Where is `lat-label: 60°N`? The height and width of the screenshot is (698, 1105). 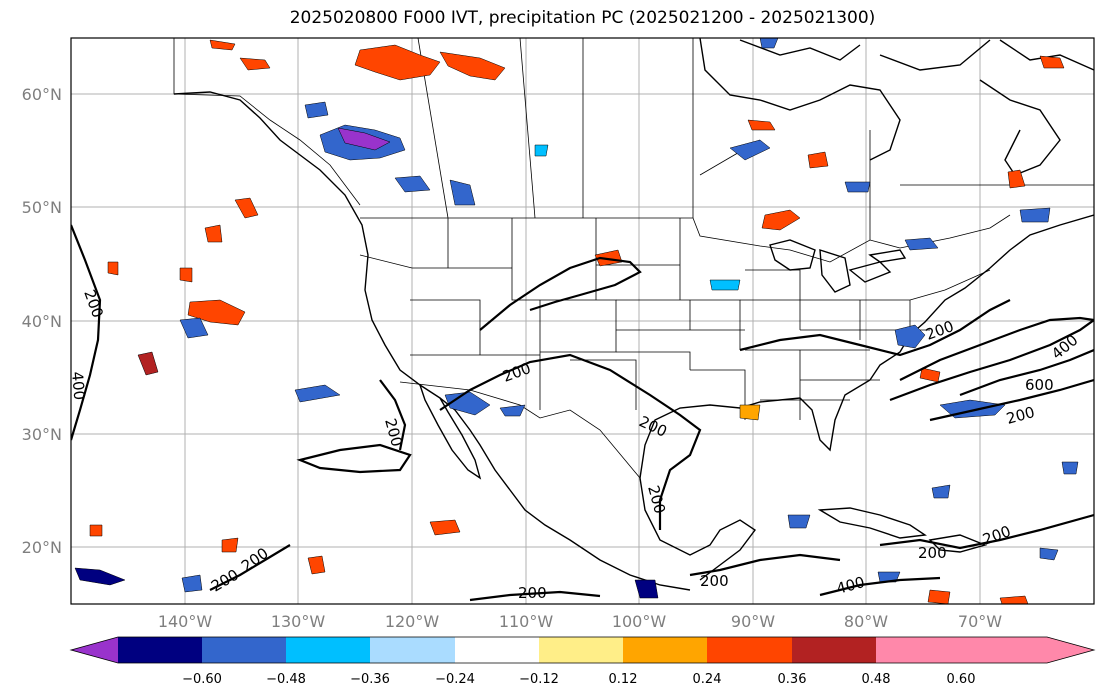 lat-label: 60°N is located at coordinates (42, 94).